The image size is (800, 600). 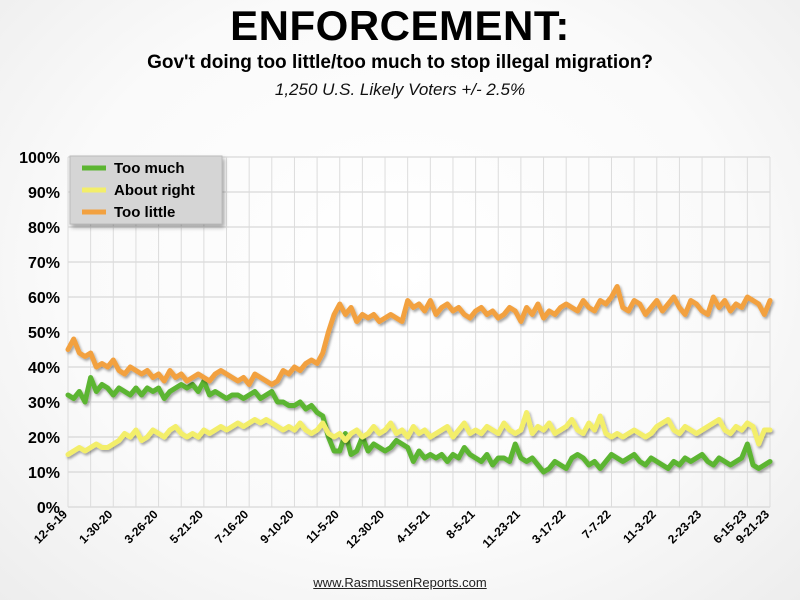 I want to click on x-tick-label: 11-3-22, so click(x=639, y=526).